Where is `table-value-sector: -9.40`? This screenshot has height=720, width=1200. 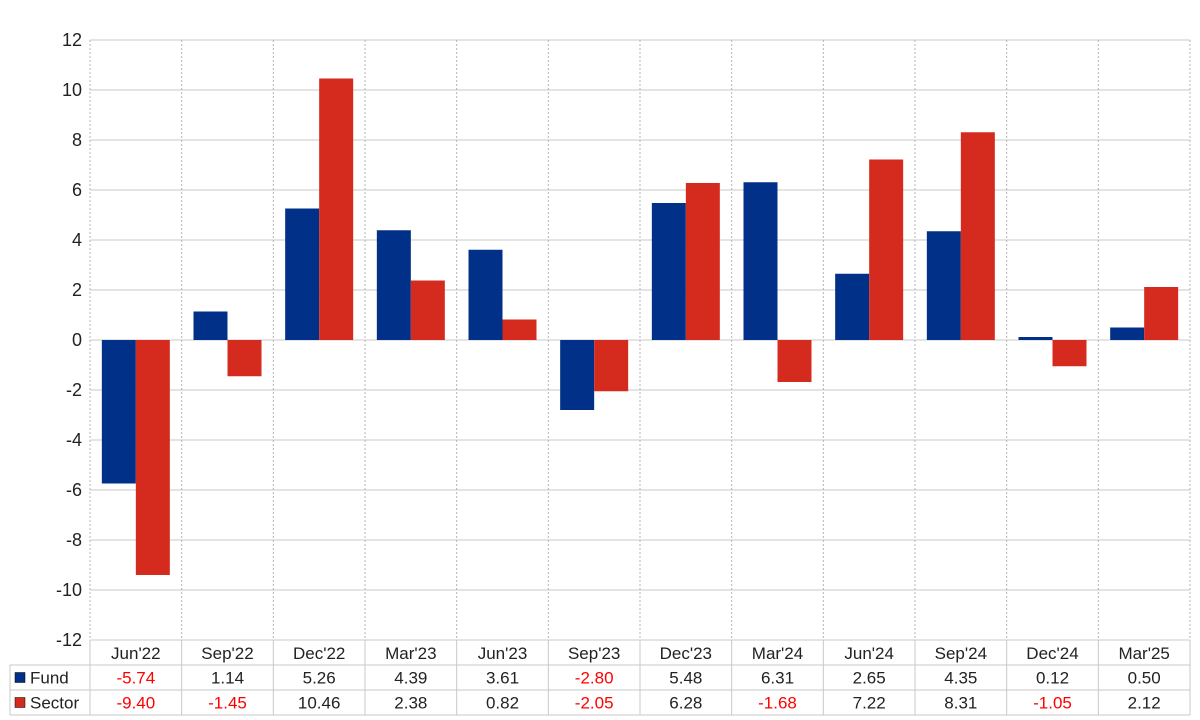
table-value-sector: -9.40 is located at coordinates (135, 703).